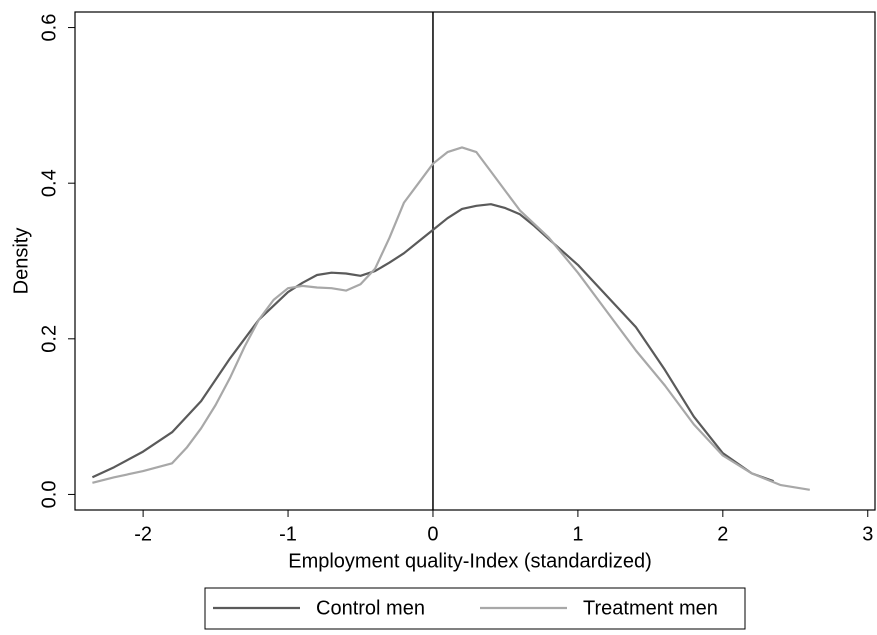 The height and width of the screenshot is (635, 877). Describe the element at coordinates (577, 534) in the screenshot. I see `x-tick-label: 1` at that location.